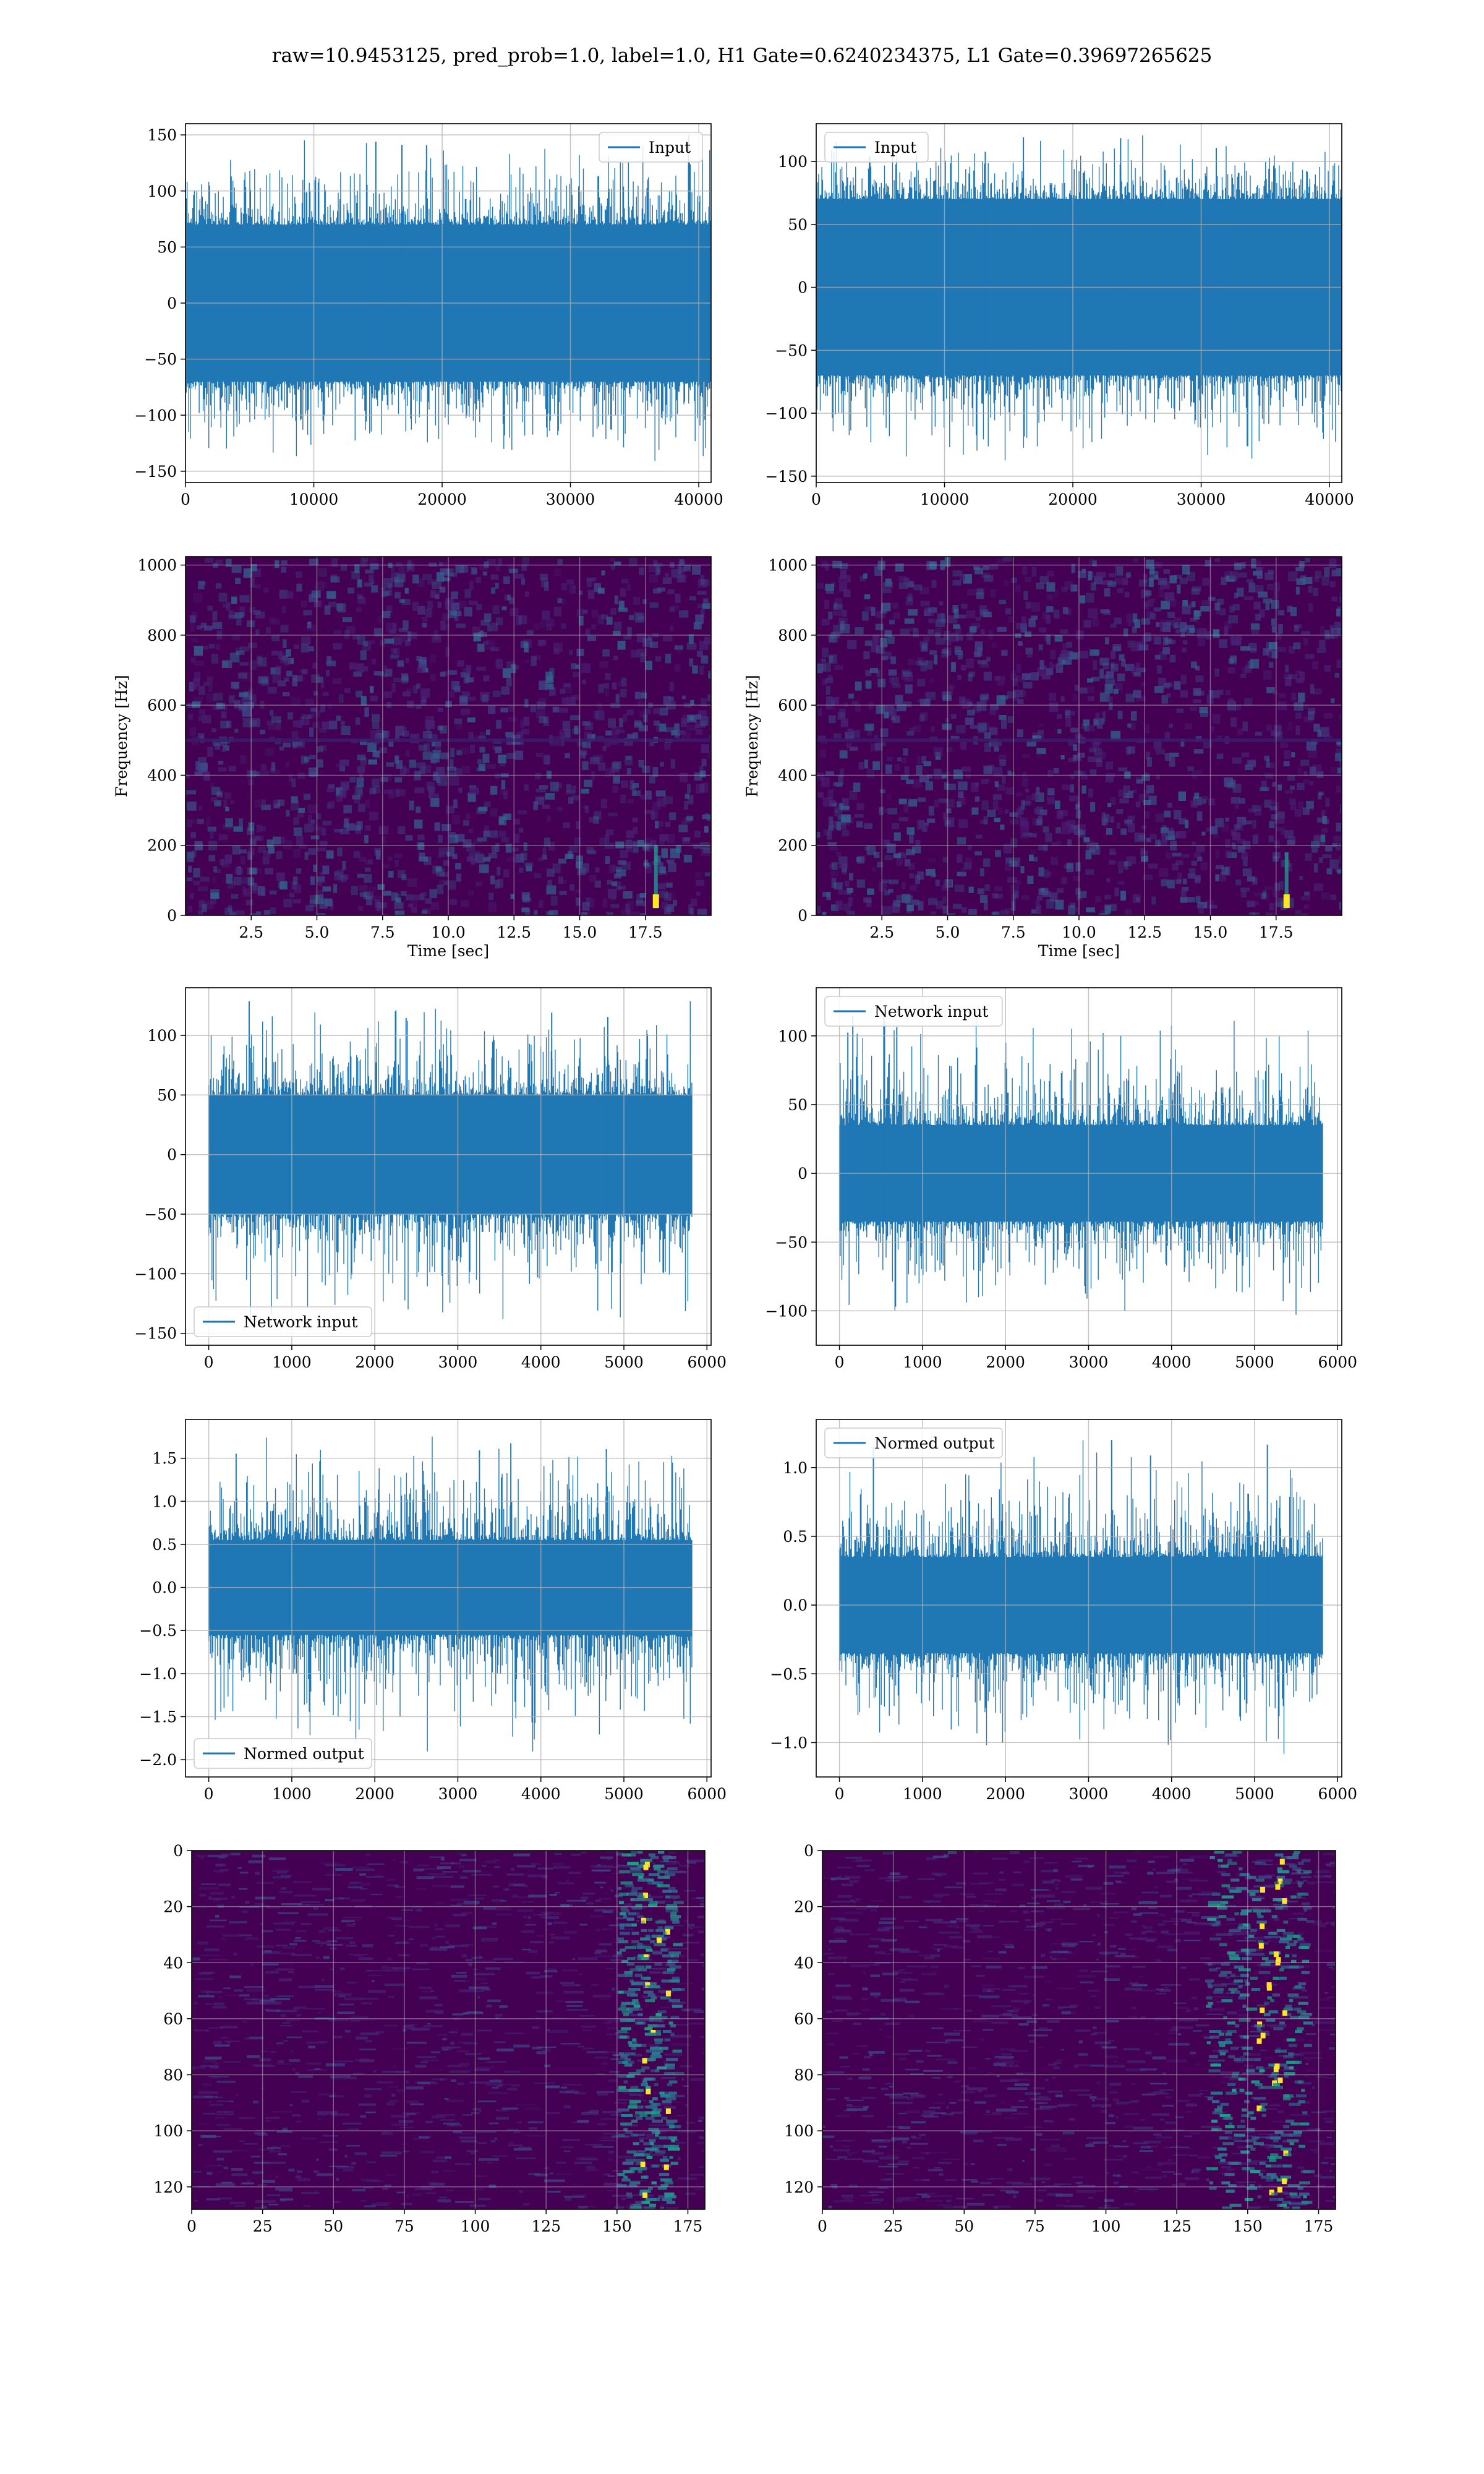  I want to click on signal-line, so click(450, 1594).